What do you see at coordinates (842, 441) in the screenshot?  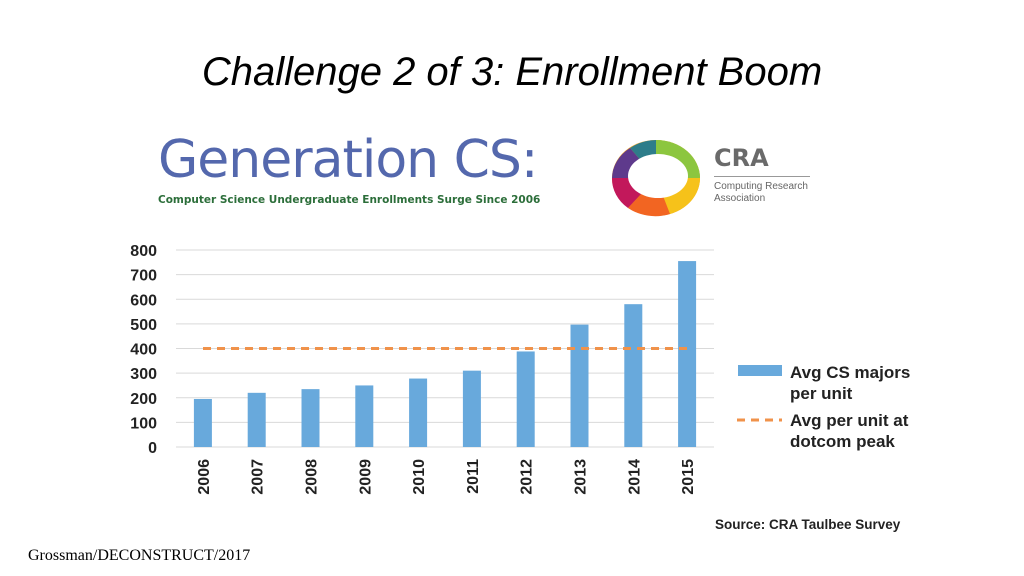 I see `legend-ref-line-2: dotcom peak` at bounding box center [842, 441].